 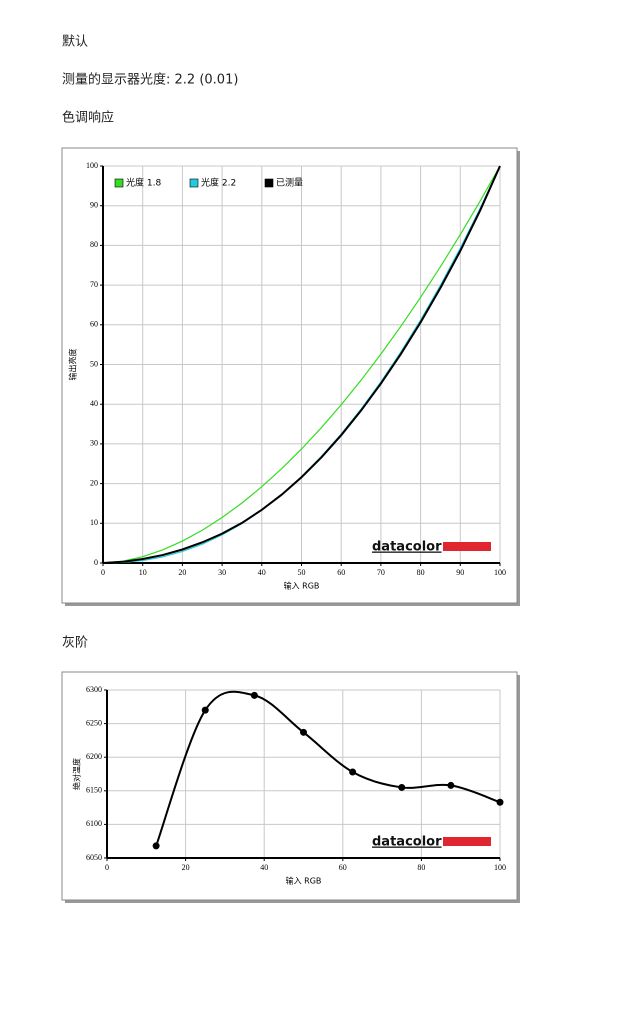 I want to click on y-axis-label: 绝对温度, so click(x=77, y=774).